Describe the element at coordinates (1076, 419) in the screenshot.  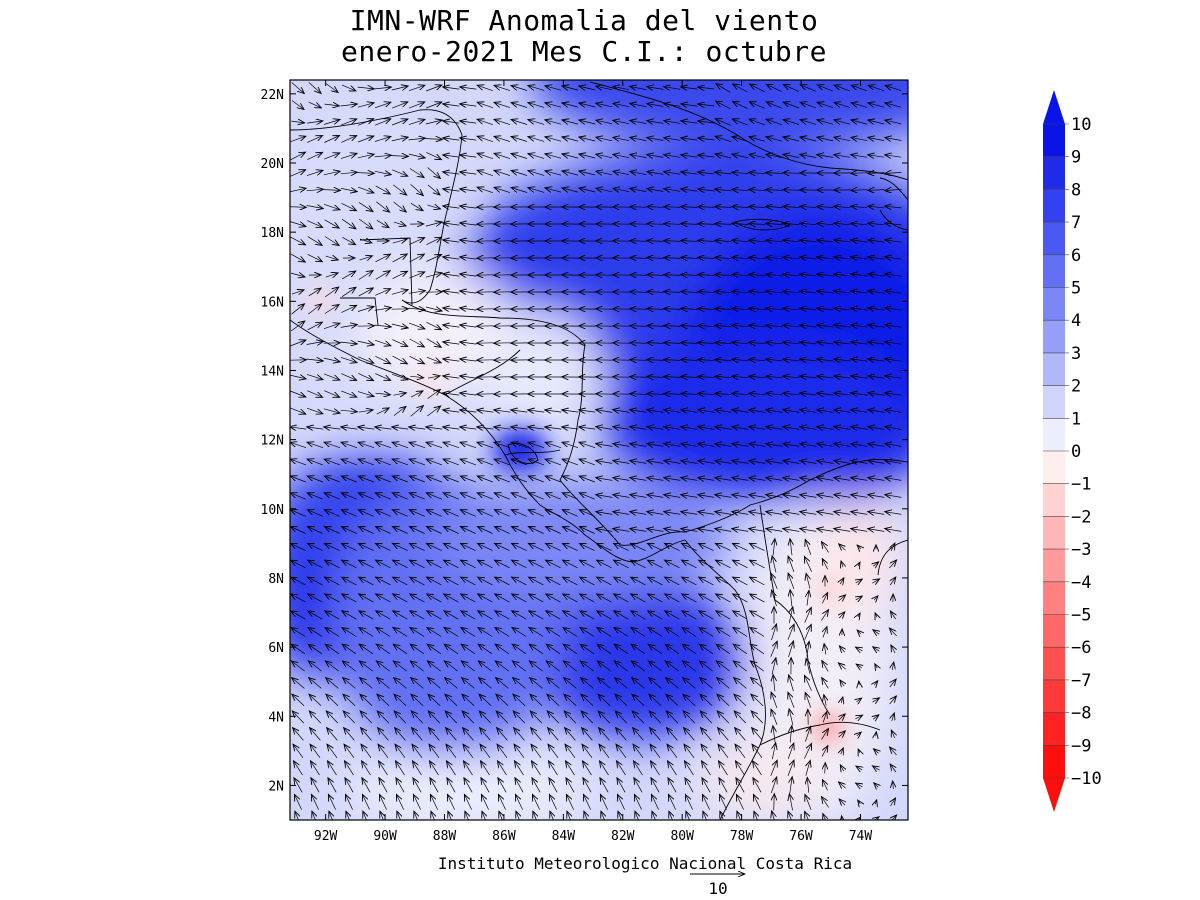
I see `colorbar-label: 1` at that location.